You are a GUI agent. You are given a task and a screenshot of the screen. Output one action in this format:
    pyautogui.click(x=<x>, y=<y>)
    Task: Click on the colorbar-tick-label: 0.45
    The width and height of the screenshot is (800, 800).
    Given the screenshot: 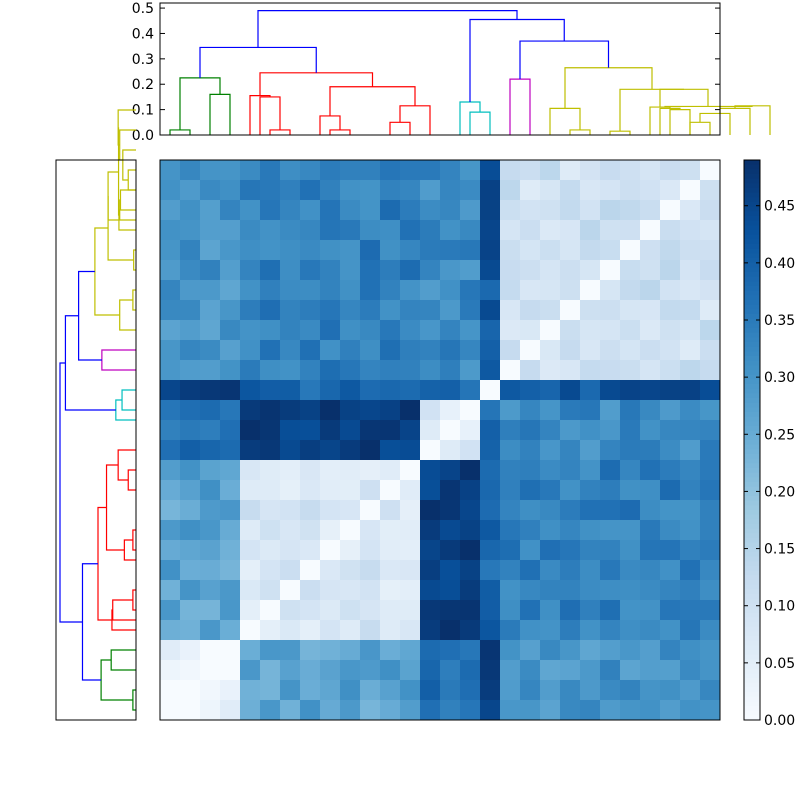 What is the action you would take?
    pyautogui.click(x=779, y=207)
    